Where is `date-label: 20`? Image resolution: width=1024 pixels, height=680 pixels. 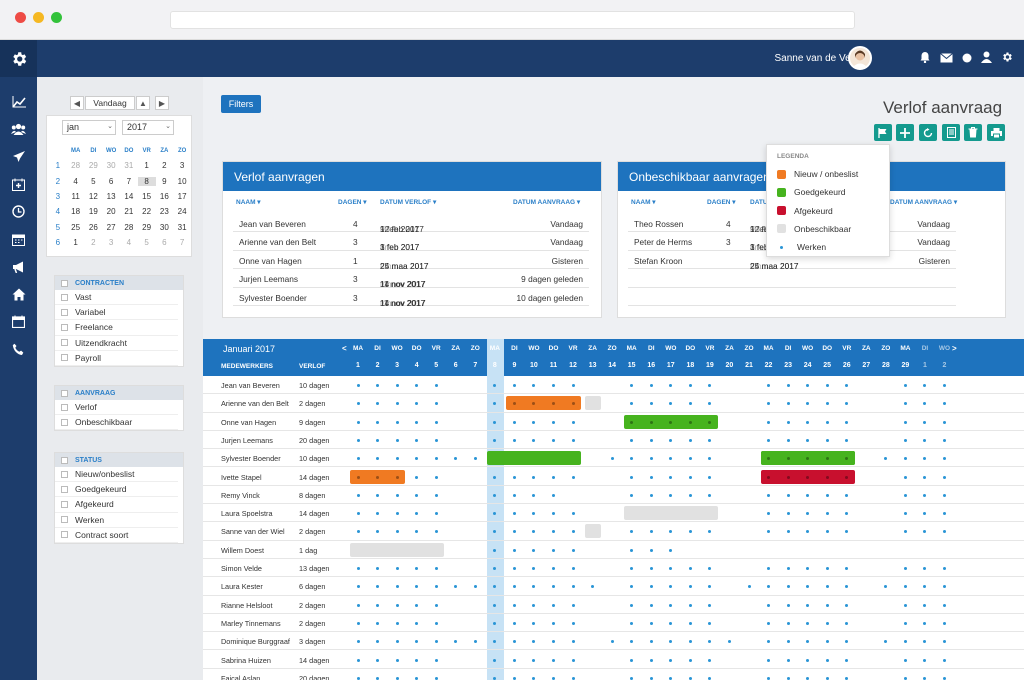 date-label: 20 is located at coordinates (729, 365).